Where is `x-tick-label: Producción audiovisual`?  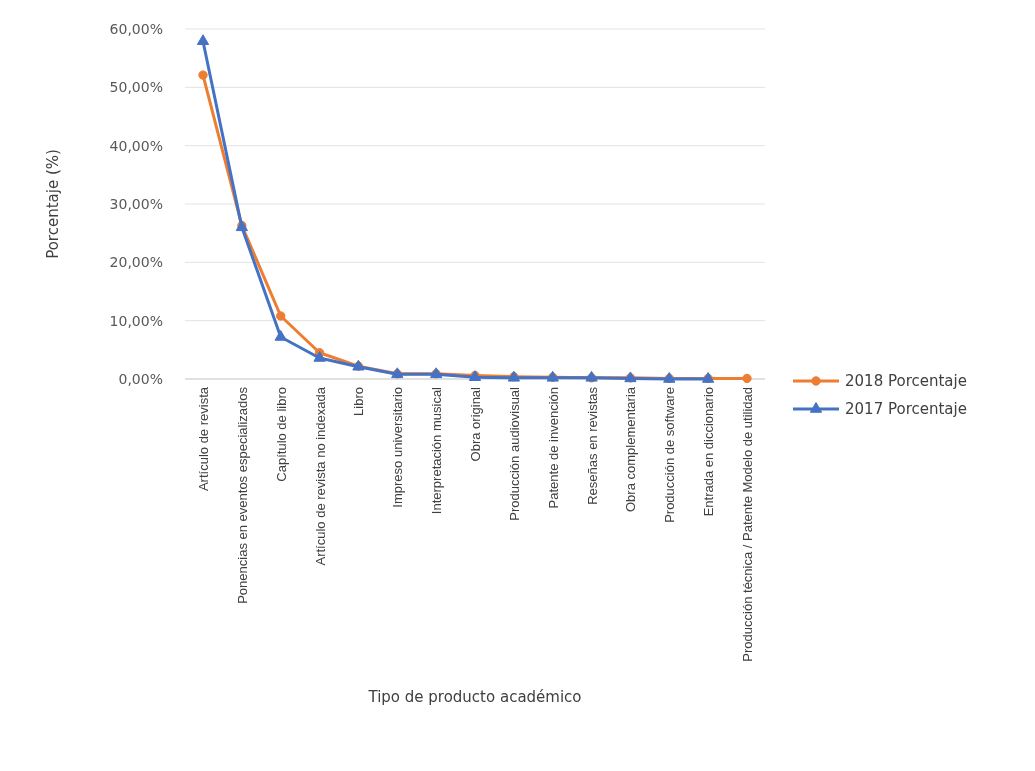 x-tick-label: Producción audiovisual is located at coordinates (514, 453).